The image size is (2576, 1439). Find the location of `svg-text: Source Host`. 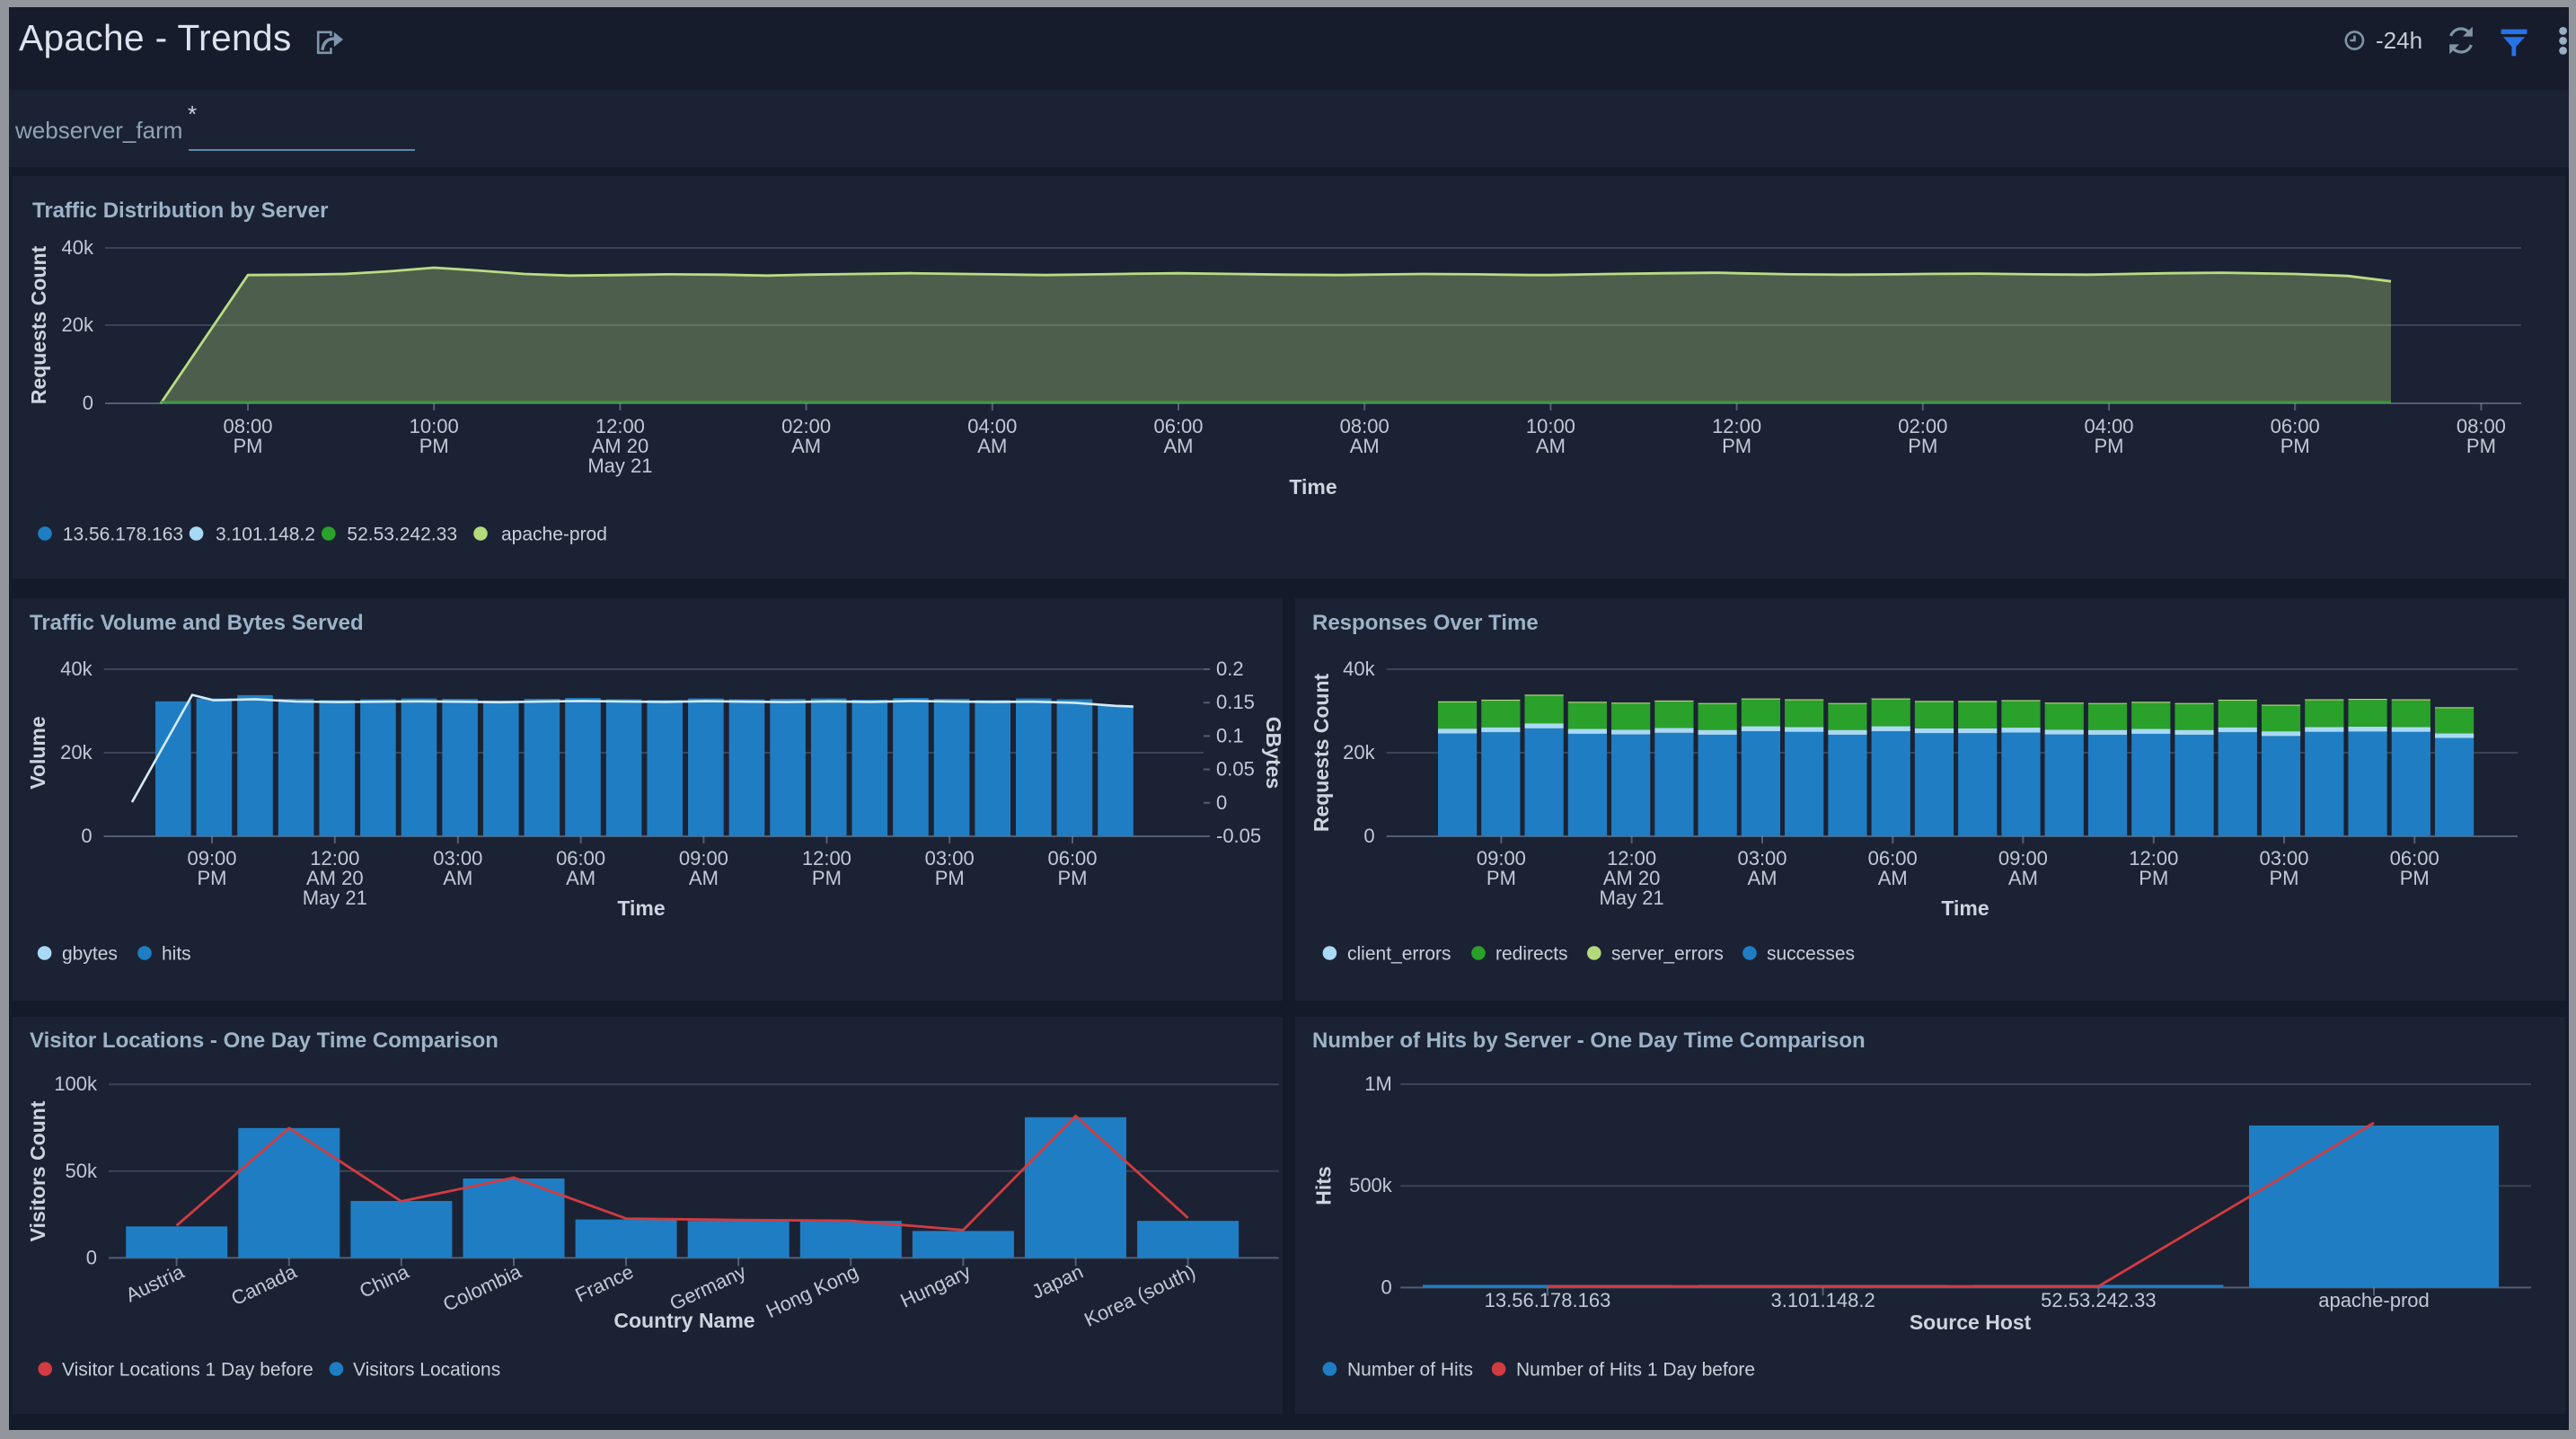

svg-text: Source Host is located at coordinates (1970, 1321).